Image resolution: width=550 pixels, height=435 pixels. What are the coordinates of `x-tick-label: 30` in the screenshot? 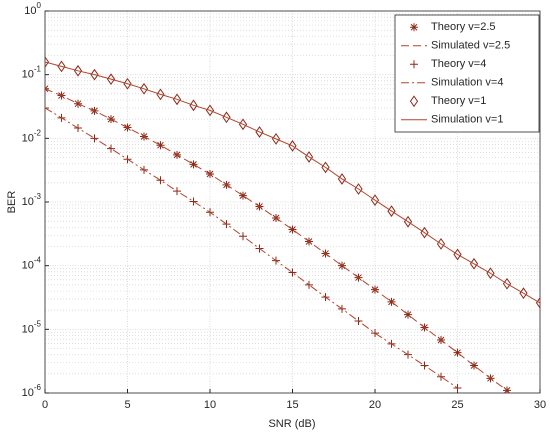 It's located at (540, 405).